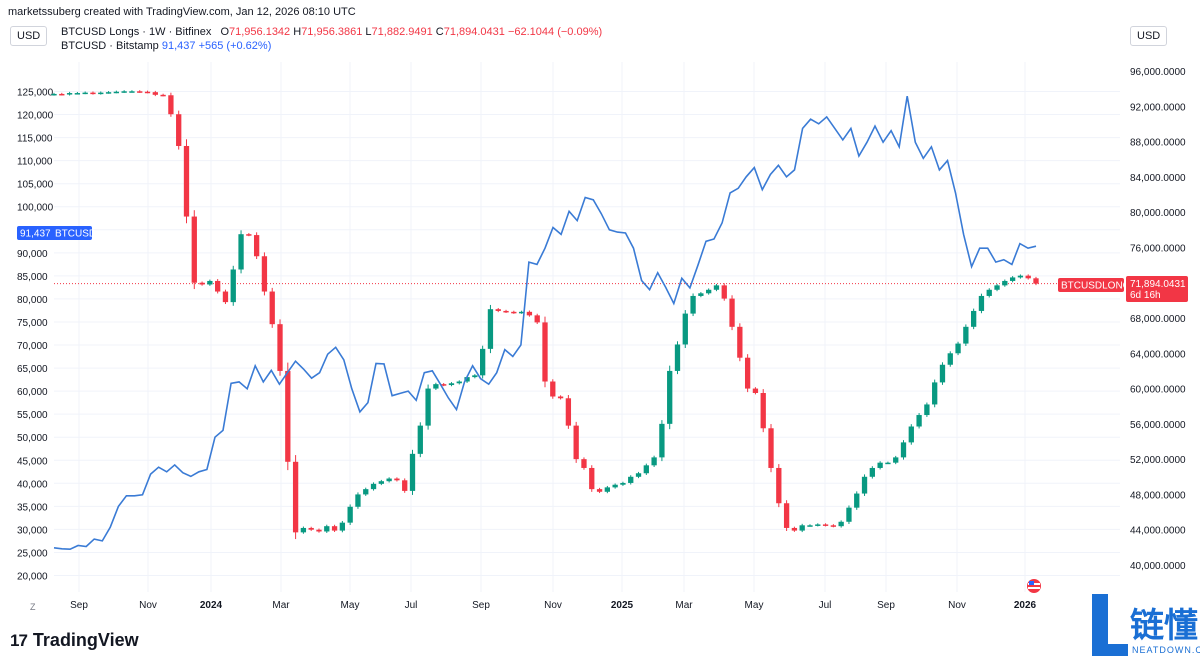 The height and width of the screenshot is (662, 1200). I want to click on us-flag-event-icon, so click(1034, 586).